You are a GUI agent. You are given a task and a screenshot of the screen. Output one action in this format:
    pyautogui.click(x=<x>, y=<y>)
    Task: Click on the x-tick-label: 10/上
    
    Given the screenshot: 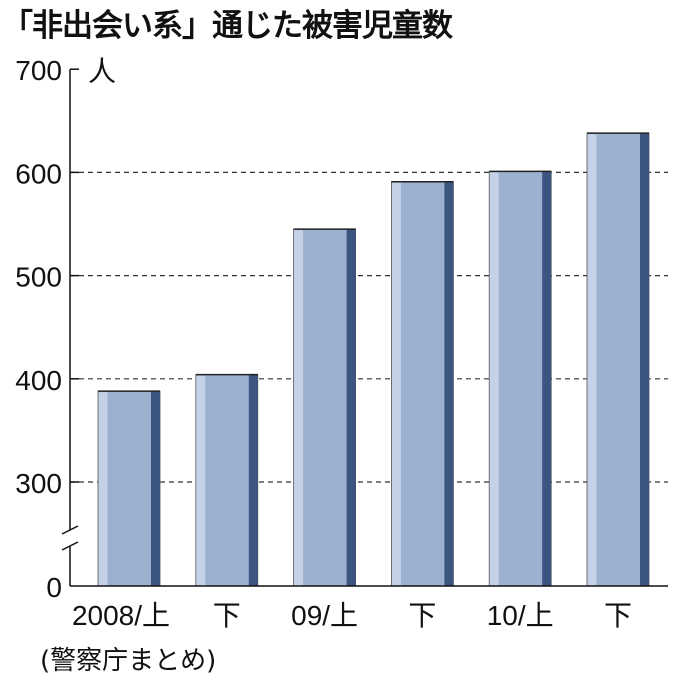 What is the action you would take?
    pyautogui.click(x=520, y=615)
    